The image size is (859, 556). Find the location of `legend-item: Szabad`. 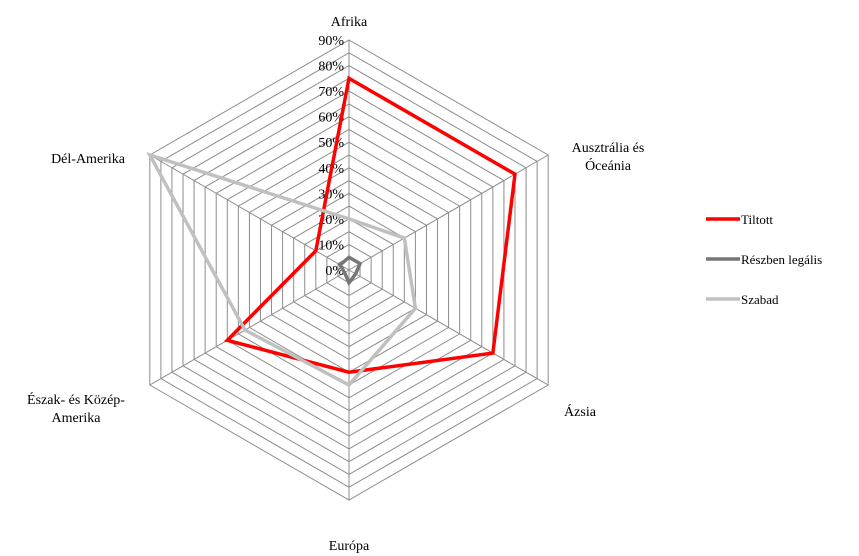

legend-item: Szabad is located at coordinates (742, 299).